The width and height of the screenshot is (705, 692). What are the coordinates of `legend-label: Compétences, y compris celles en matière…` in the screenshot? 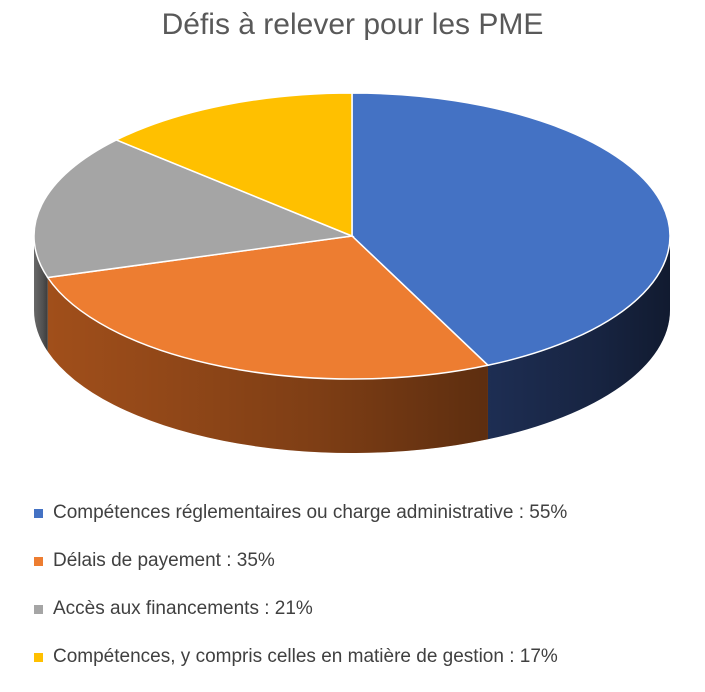 It's located at (305, 656).